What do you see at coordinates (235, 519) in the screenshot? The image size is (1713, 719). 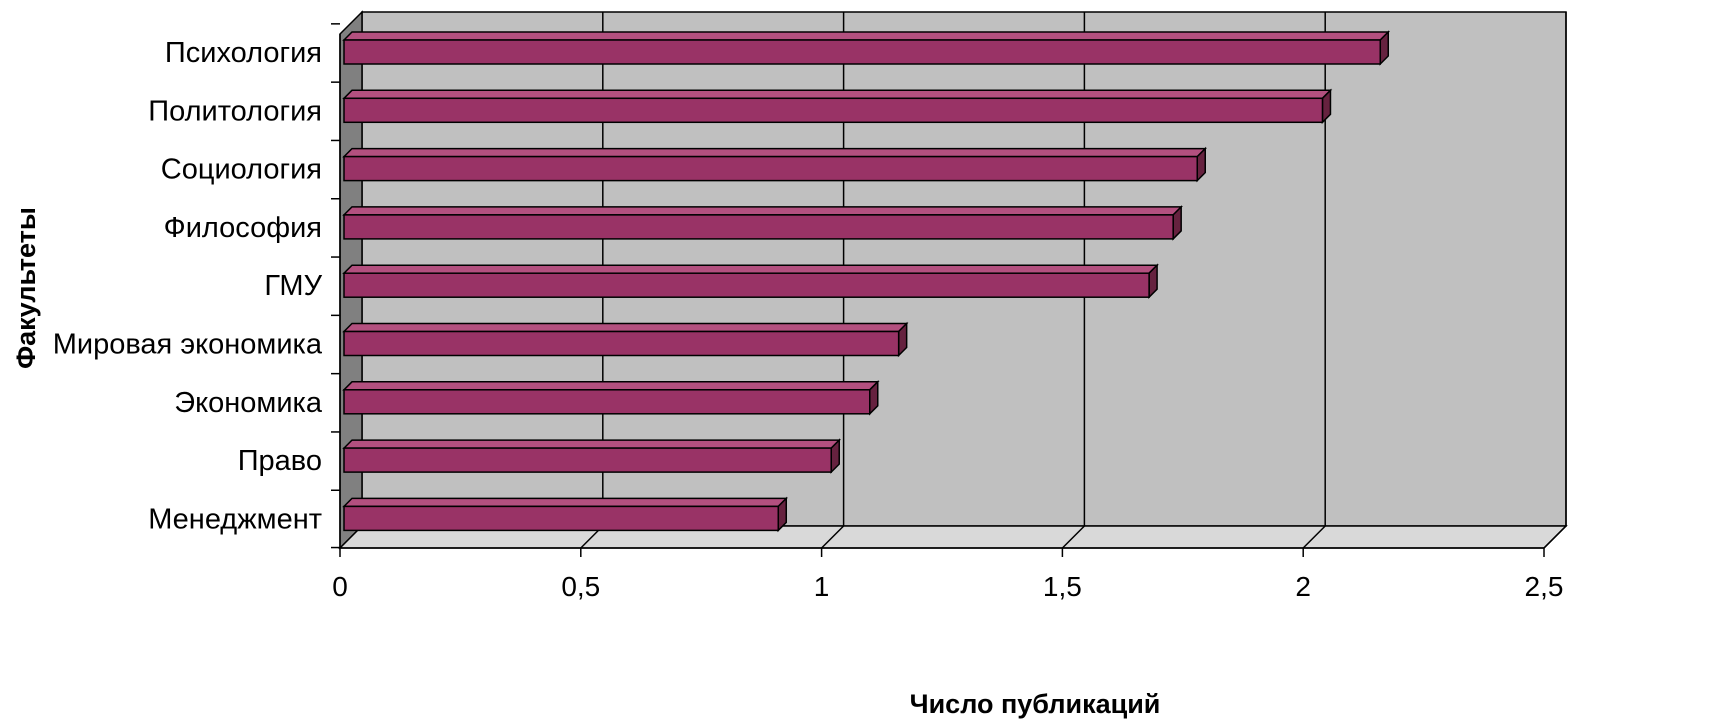 I see `category-label: Менеджмент` at bounding box center [235, 519].